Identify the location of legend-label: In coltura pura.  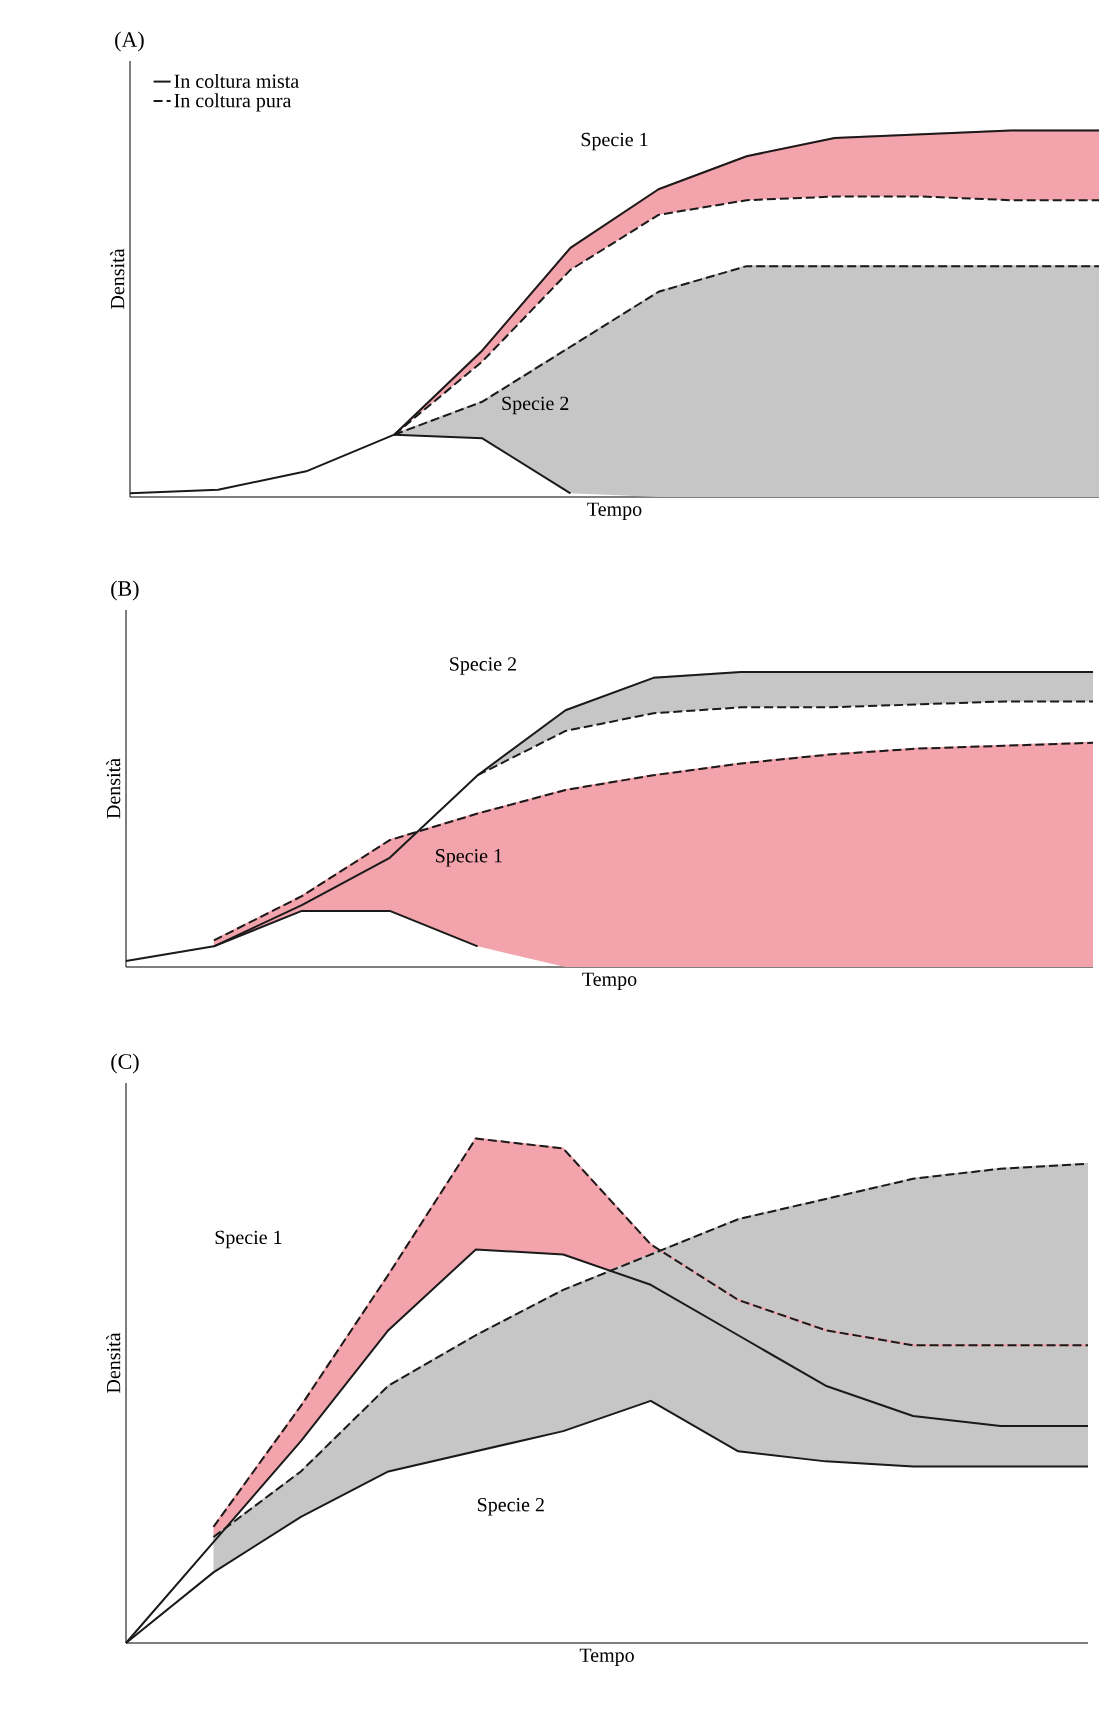
(233, 102).